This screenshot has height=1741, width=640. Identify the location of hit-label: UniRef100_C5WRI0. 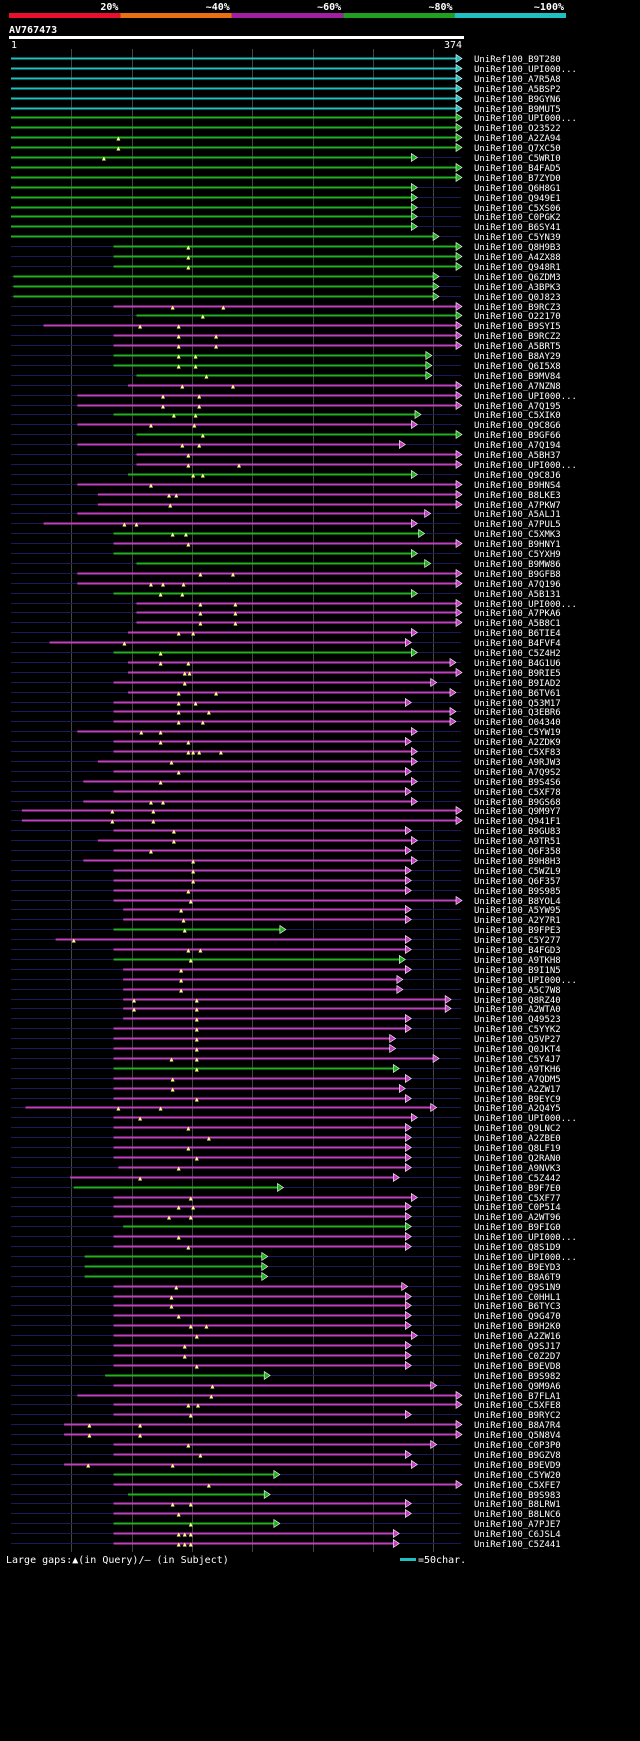
(517, 159).